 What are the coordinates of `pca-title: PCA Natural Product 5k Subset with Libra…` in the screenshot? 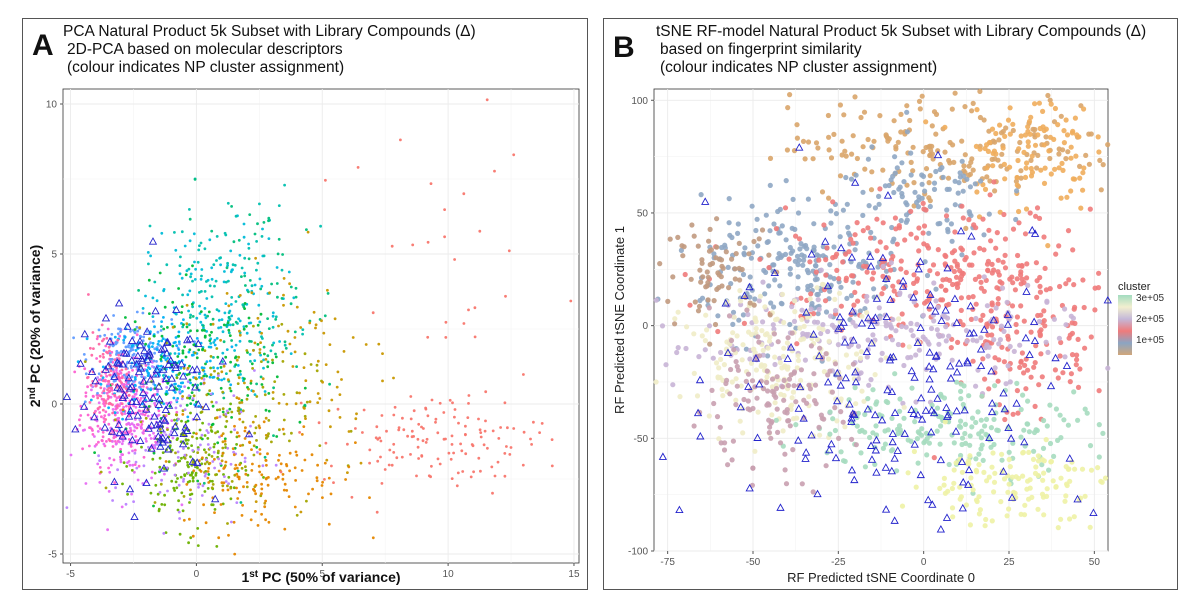 It's located at (269, 31).